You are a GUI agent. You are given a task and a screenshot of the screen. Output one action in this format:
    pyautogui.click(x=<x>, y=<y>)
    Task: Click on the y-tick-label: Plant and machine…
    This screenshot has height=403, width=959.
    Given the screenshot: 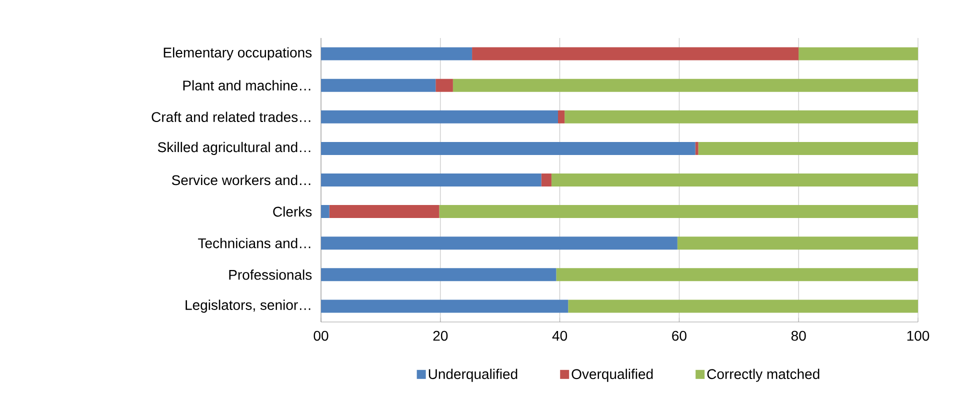 What is the action you would take?
    pyautogui.click(x=246, y=85)
    